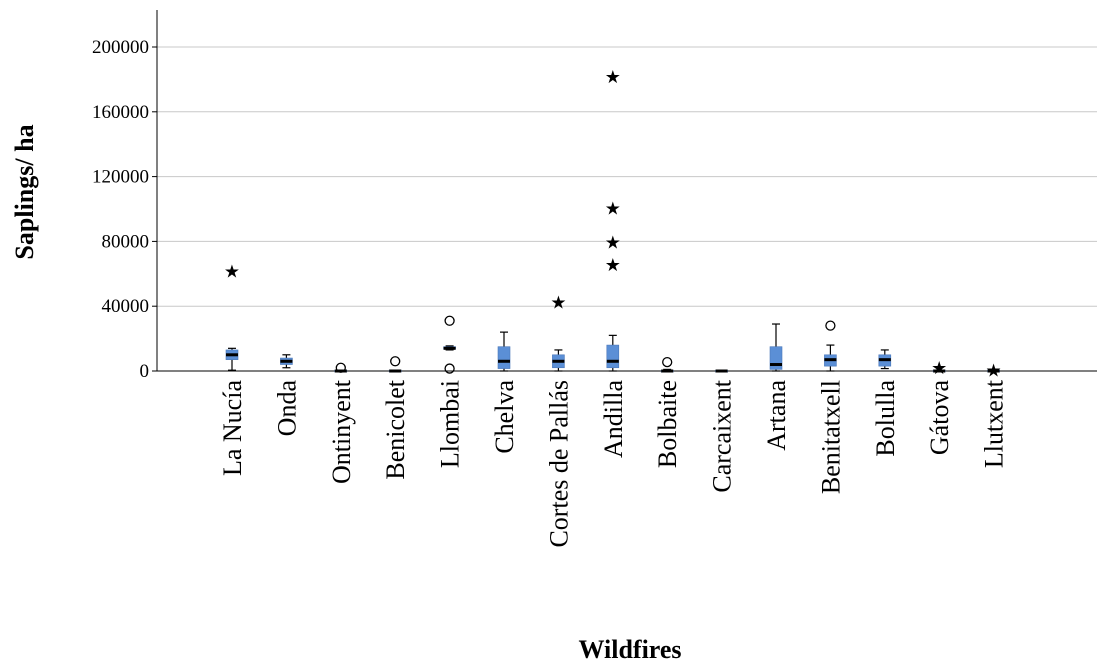  What do you see at coordinates (126, 241) in the screenshot?
I see `y-tick-label: 80000` at bounding box center [126, 241].